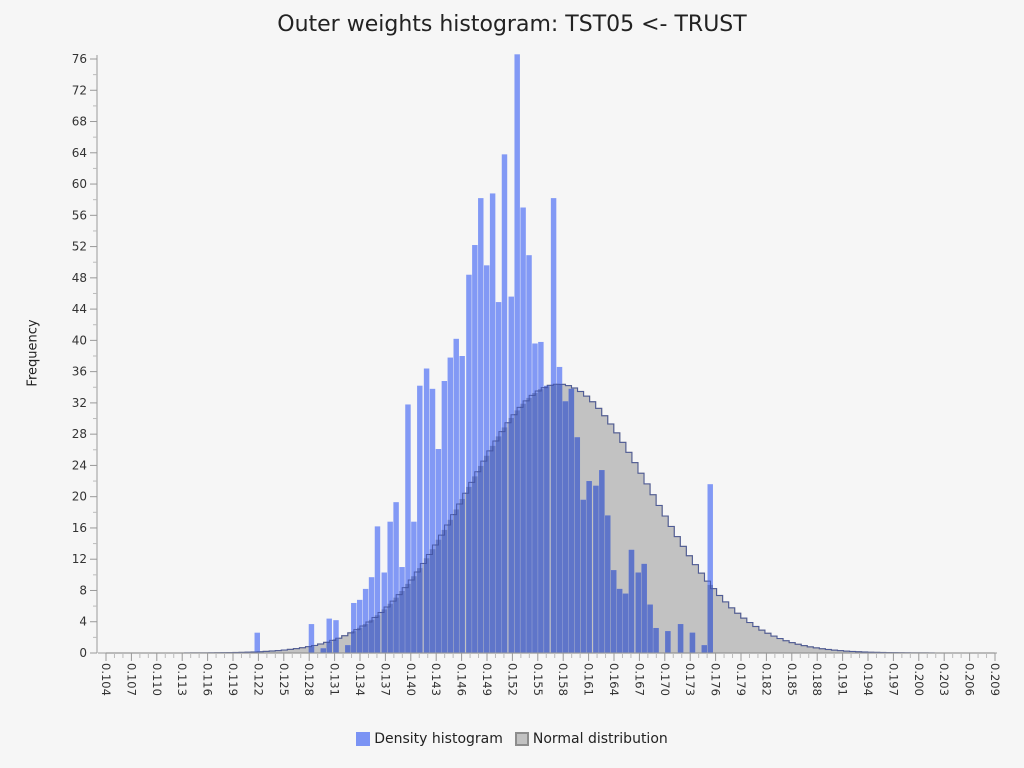 This screenshot has width=1024, height=768. Describe the element at coordinates (79, 434) in the screenshot. I see `y-tick-label: 28` at that location.